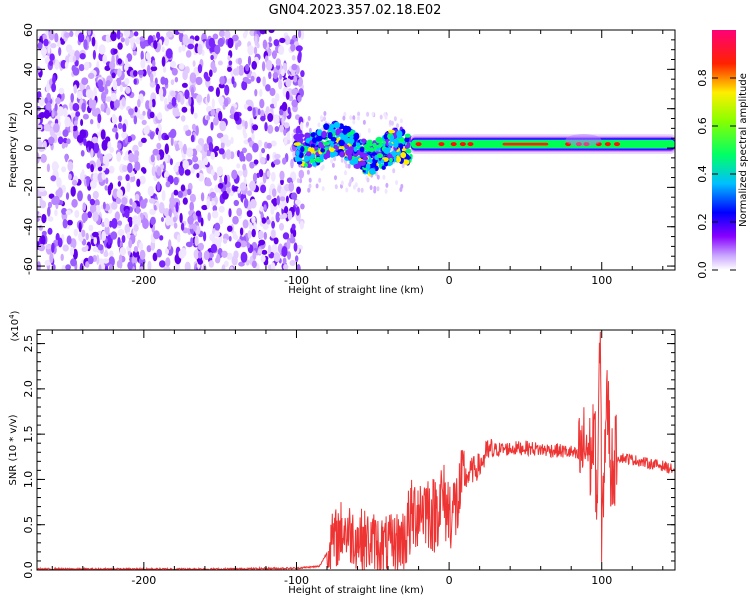  Describe the element at coordinates (716, 174) in the screenshot. I see `colorbar-ticks: 0.0 0.2 0.4 0.6 0.8` at that location.